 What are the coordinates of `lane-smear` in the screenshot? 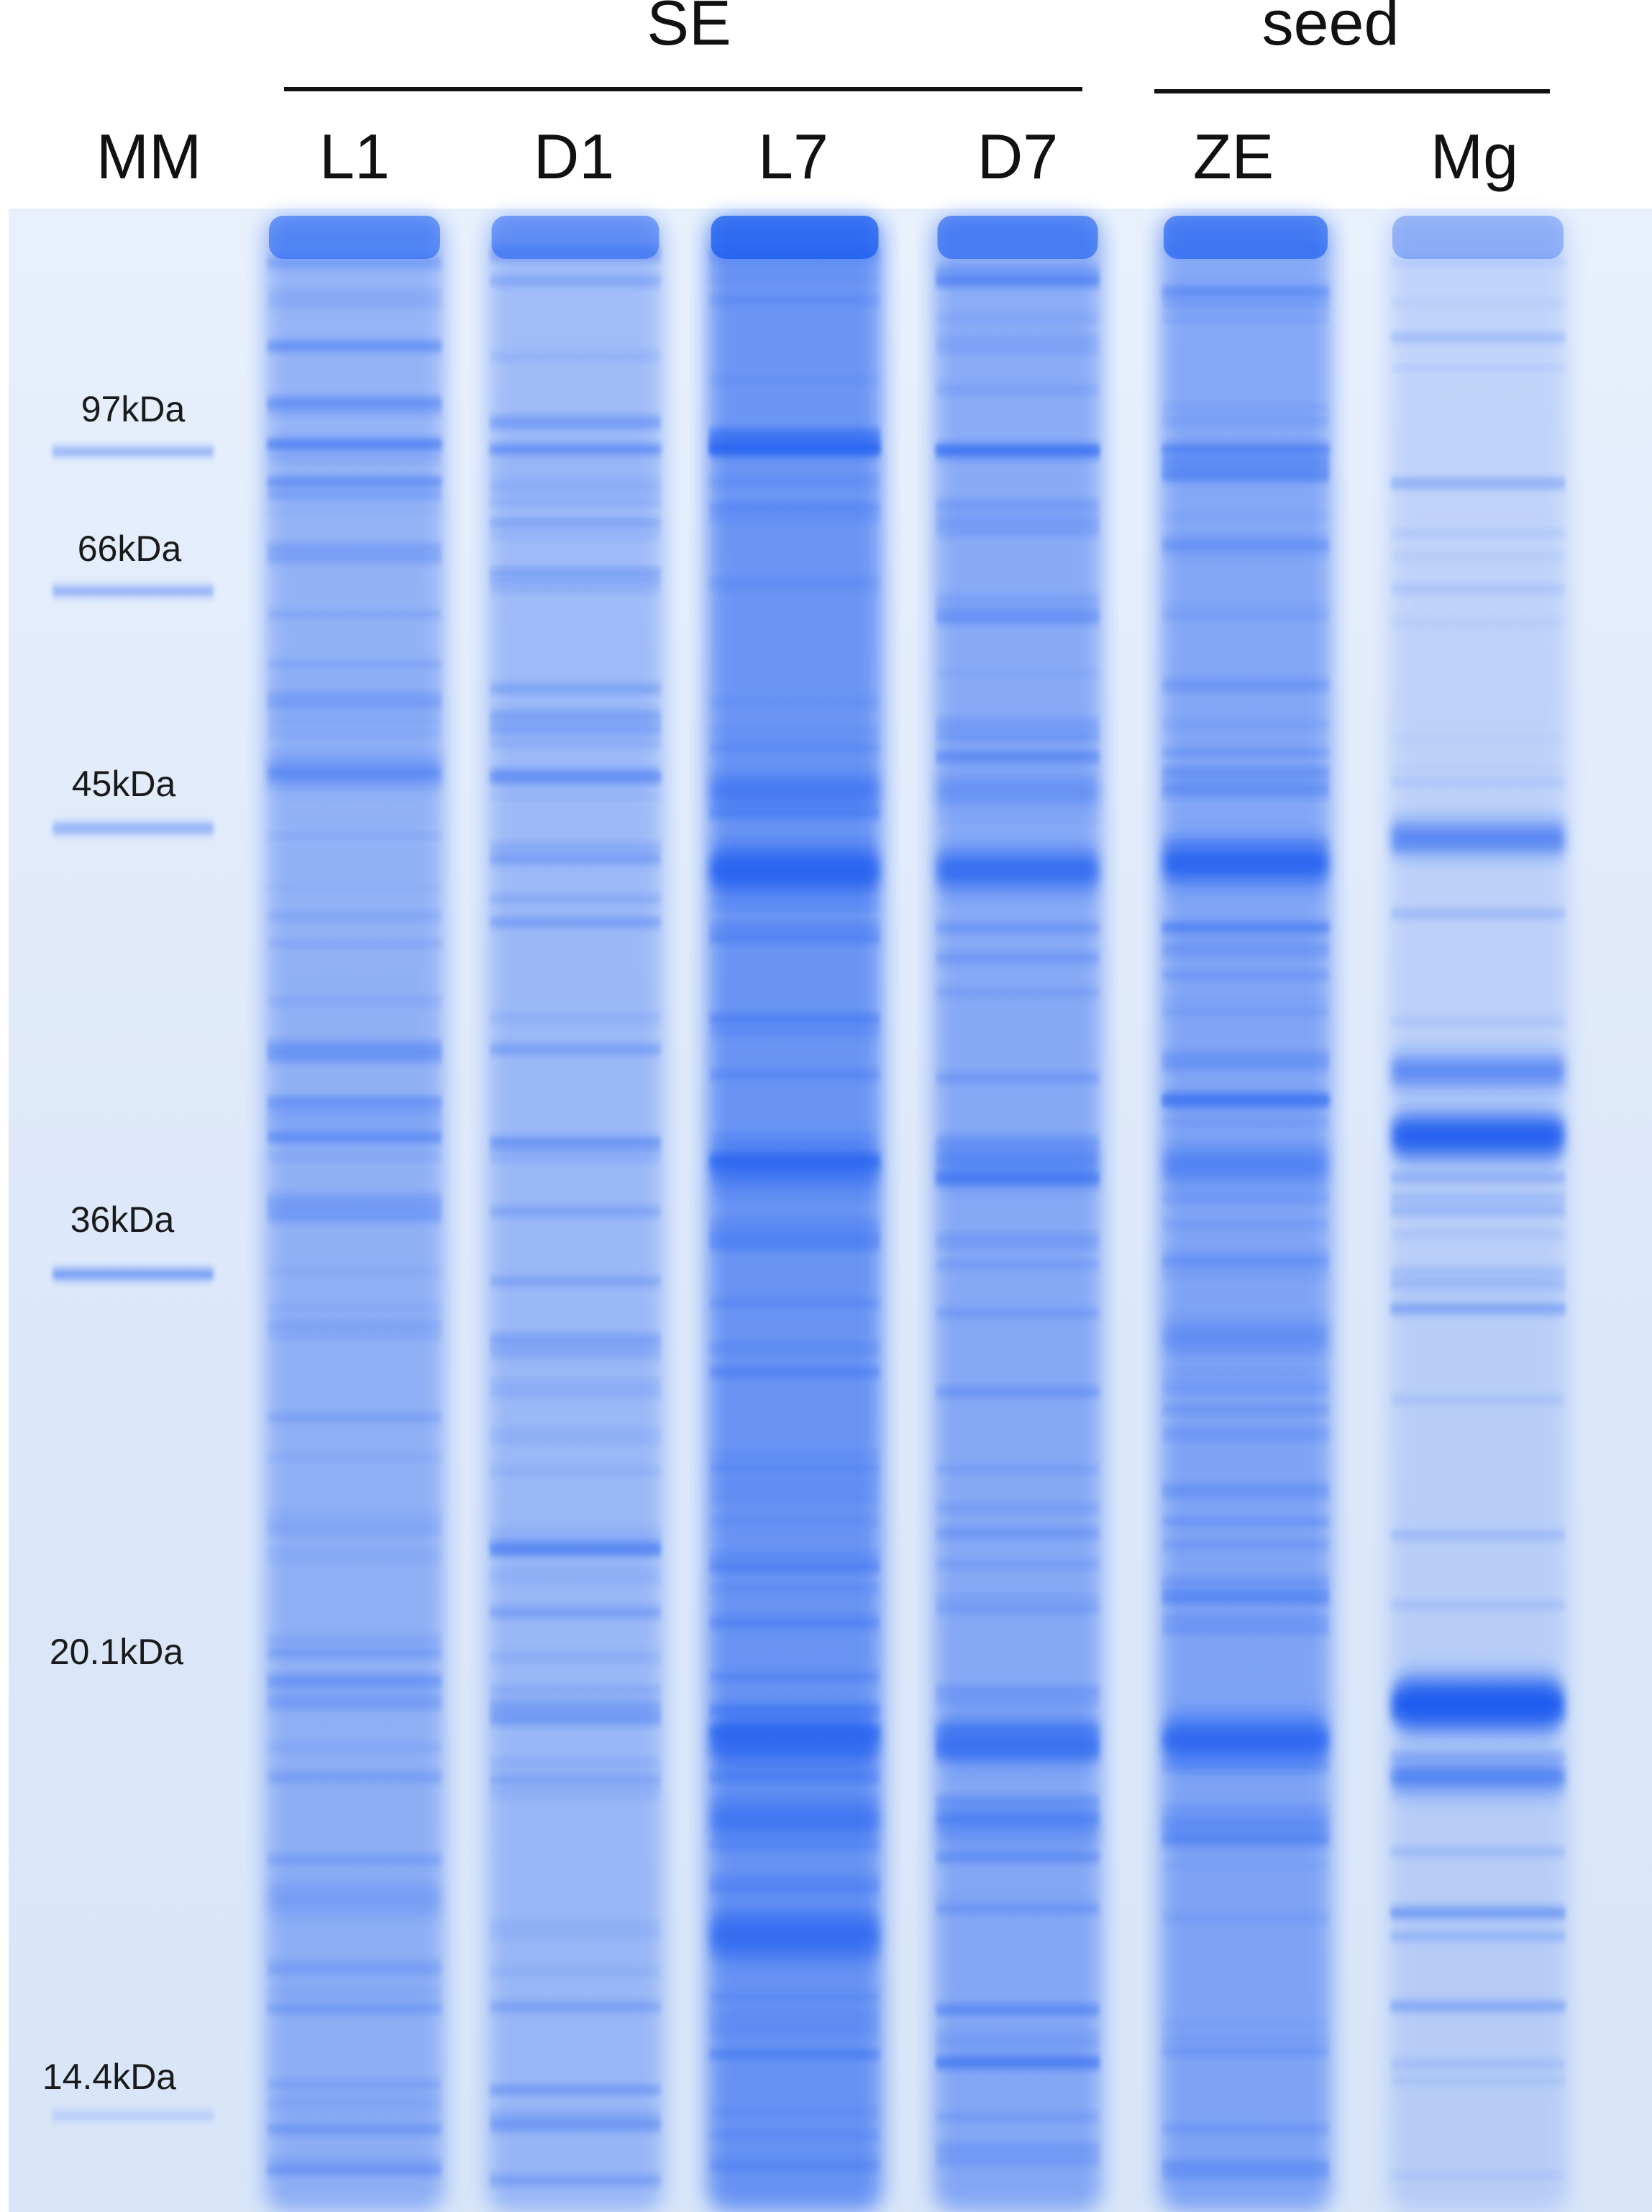 It's located at (794, 1214).